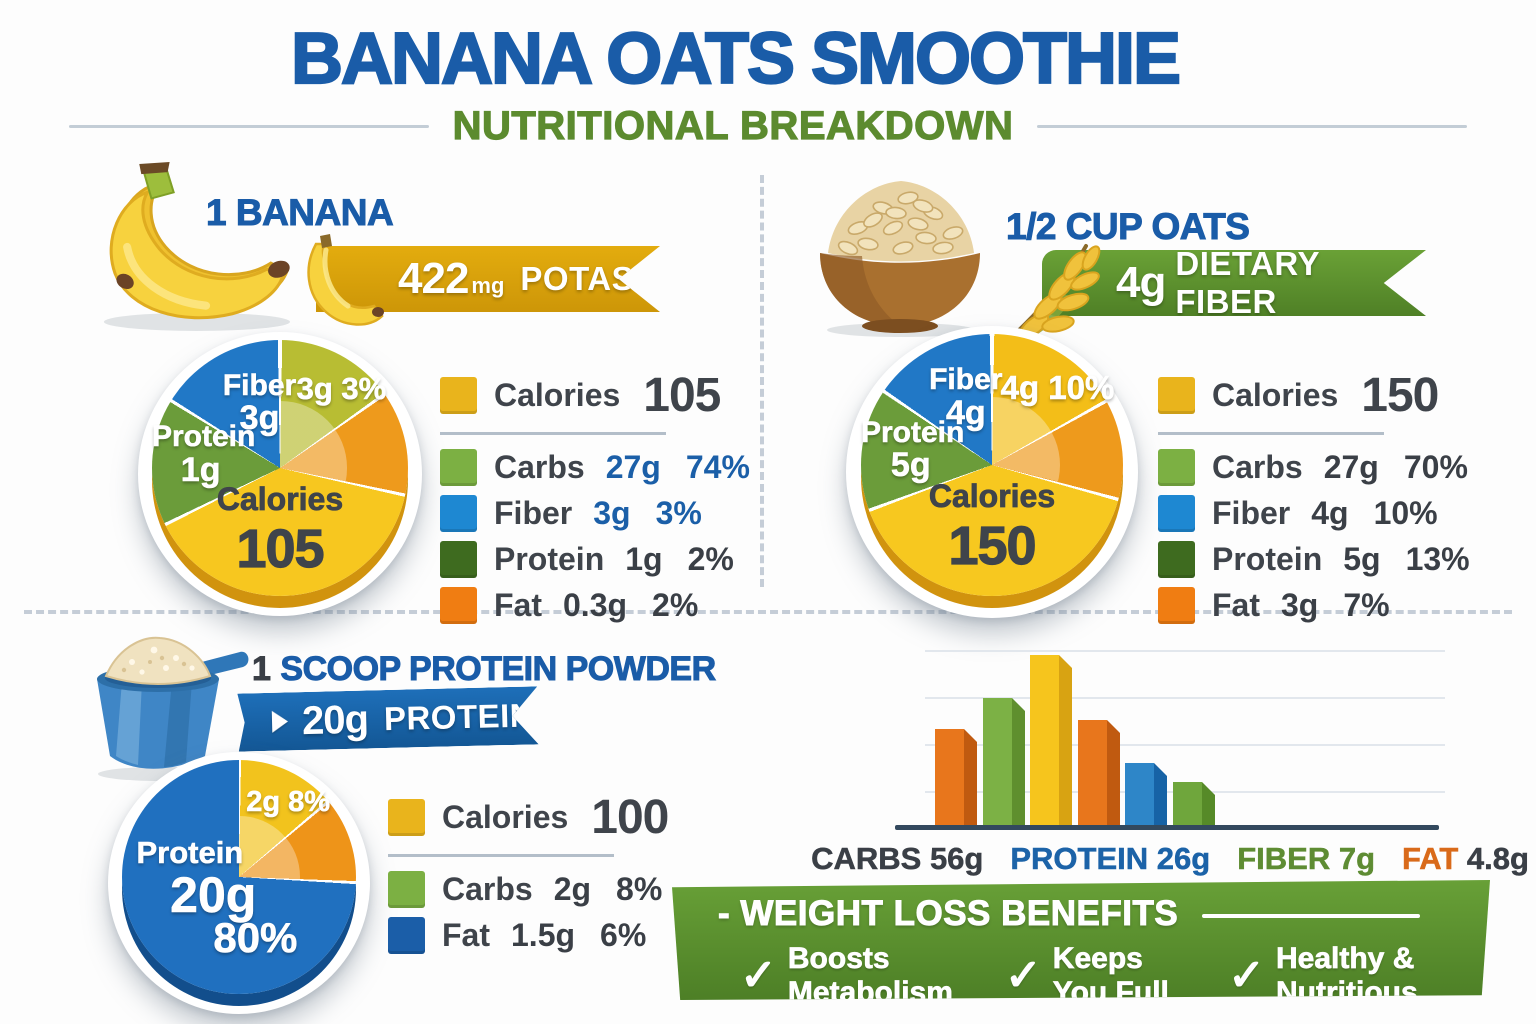 This screenshot has width=1536, height=1024. I want to click on legend-row-fat: Fat 0.3g 2%, so click(595, 605).